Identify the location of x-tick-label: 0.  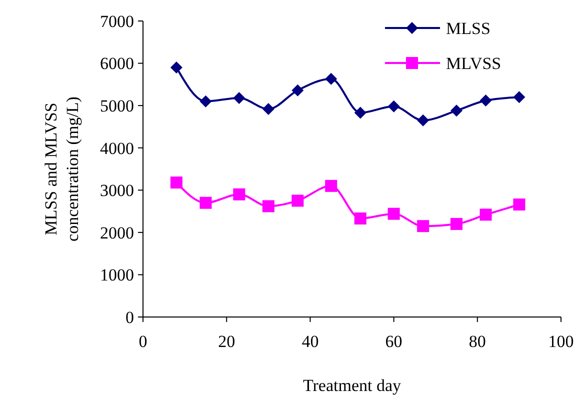
(143, 341).